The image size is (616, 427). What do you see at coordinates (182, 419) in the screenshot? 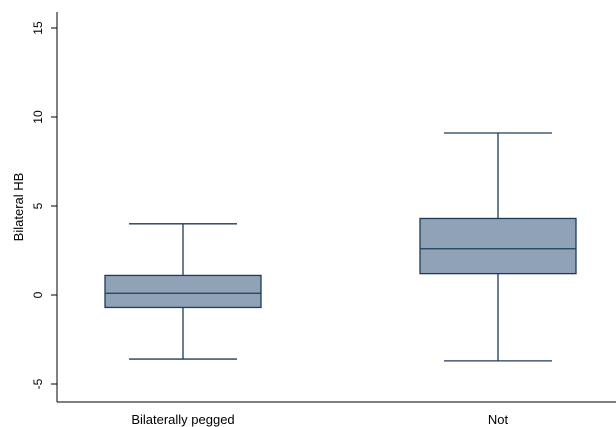
I see `x-tick-label: Bilaterally pegged` at bounding box center [182, 419].